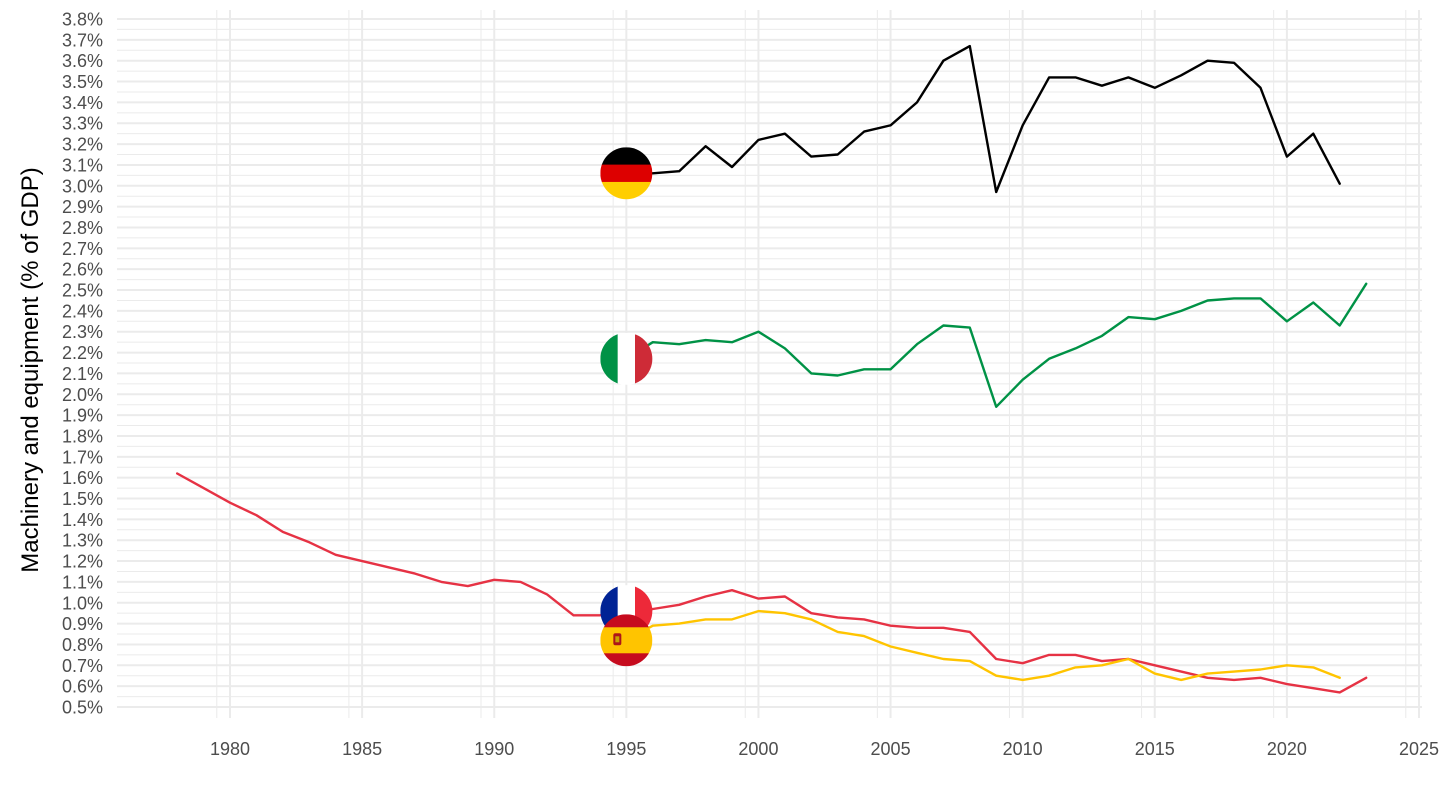  I want to click on y-tick-label: 0.5%, so click(82, 708).